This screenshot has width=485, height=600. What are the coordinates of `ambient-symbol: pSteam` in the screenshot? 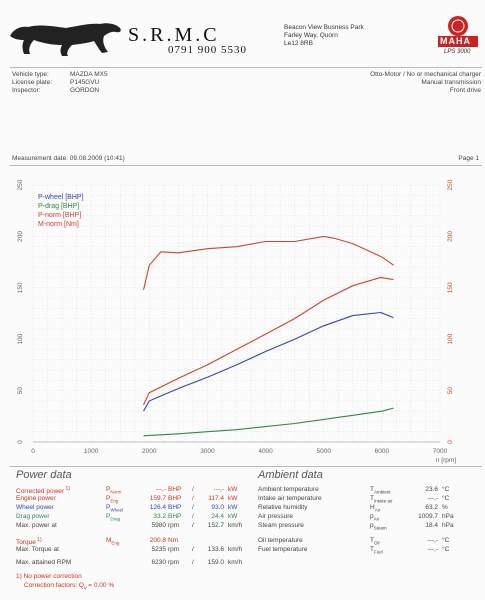 It's located at (378, 526).